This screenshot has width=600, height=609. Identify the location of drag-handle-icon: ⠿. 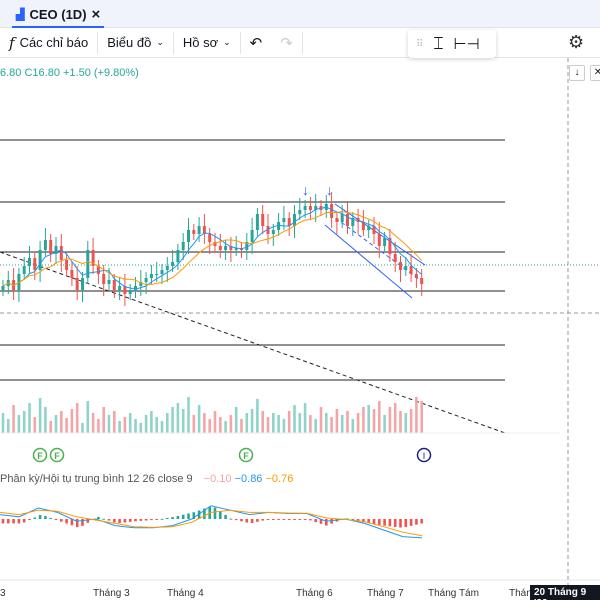
(420, 44).